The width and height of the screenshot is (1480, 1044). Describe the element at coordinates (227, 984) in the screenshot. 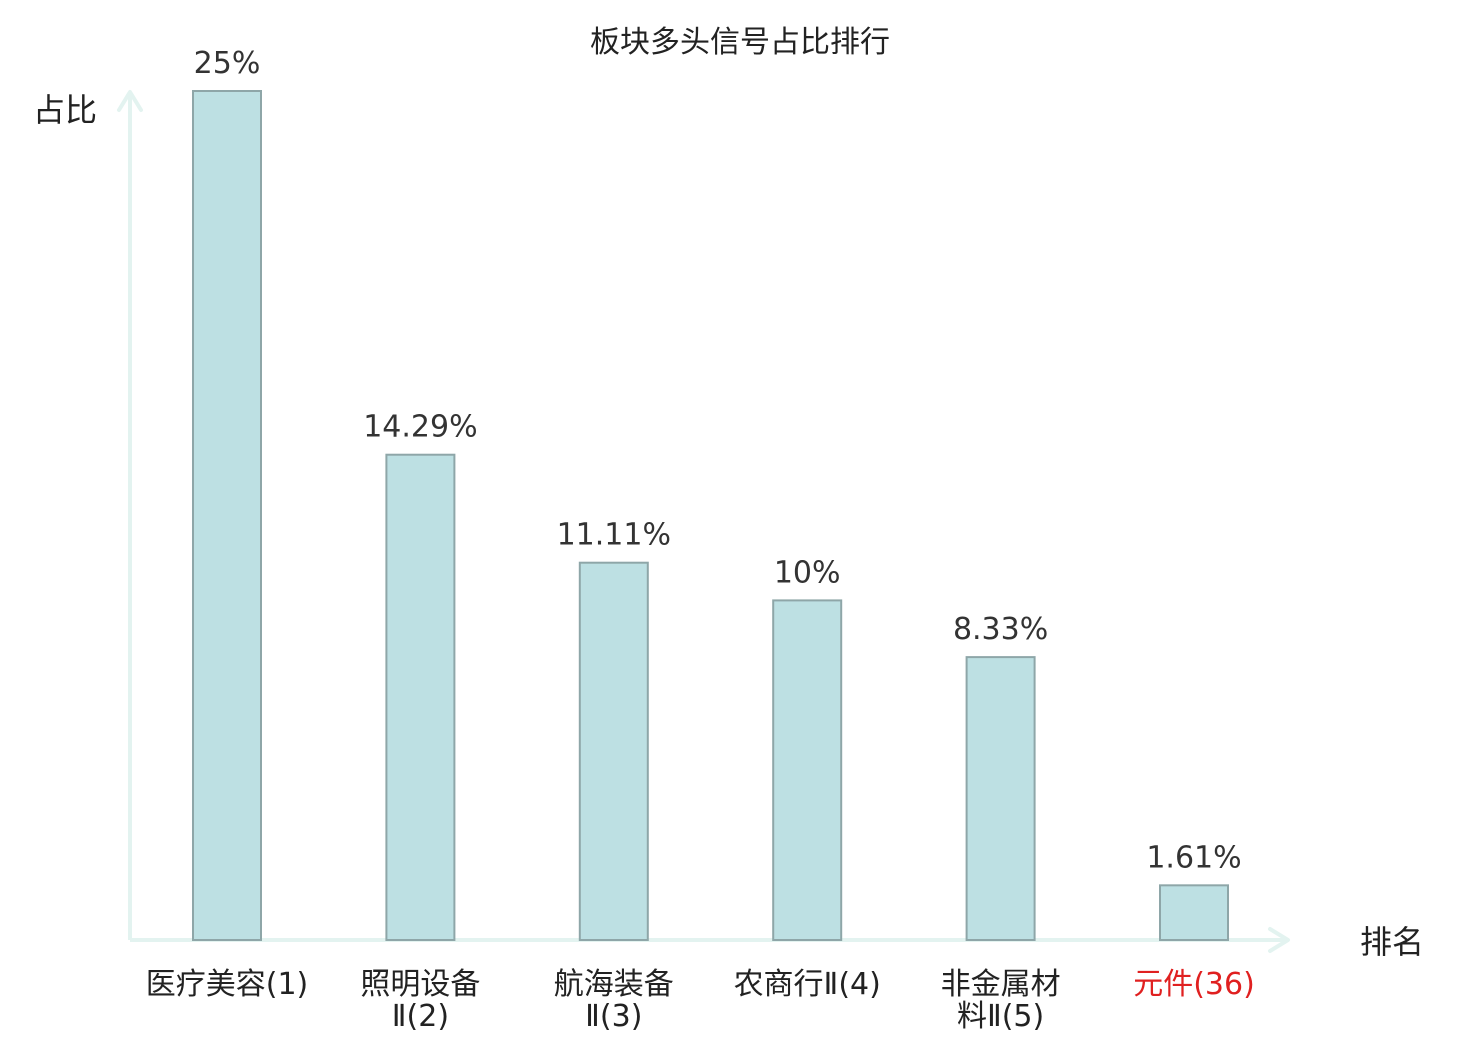

I see `category-tick-label: 医疗美容(1)` at that location.